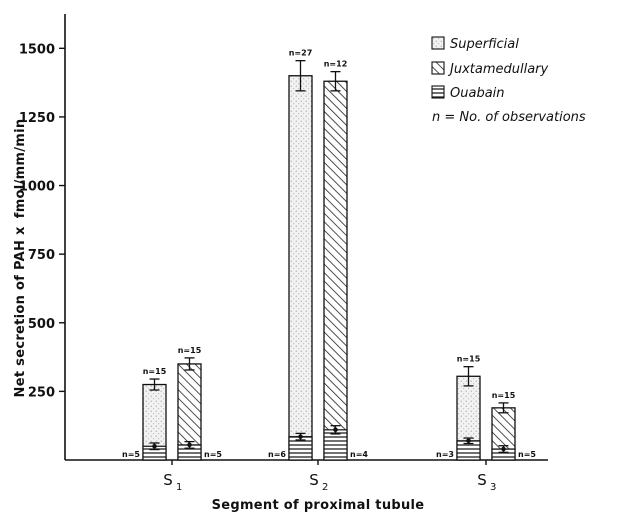 This screenshot has width=626, height=518. Describe the element at coordinates (42, 221) in the screenshot. I see `y-ticks: 250 500 750 1000 1250 1500` at that location.